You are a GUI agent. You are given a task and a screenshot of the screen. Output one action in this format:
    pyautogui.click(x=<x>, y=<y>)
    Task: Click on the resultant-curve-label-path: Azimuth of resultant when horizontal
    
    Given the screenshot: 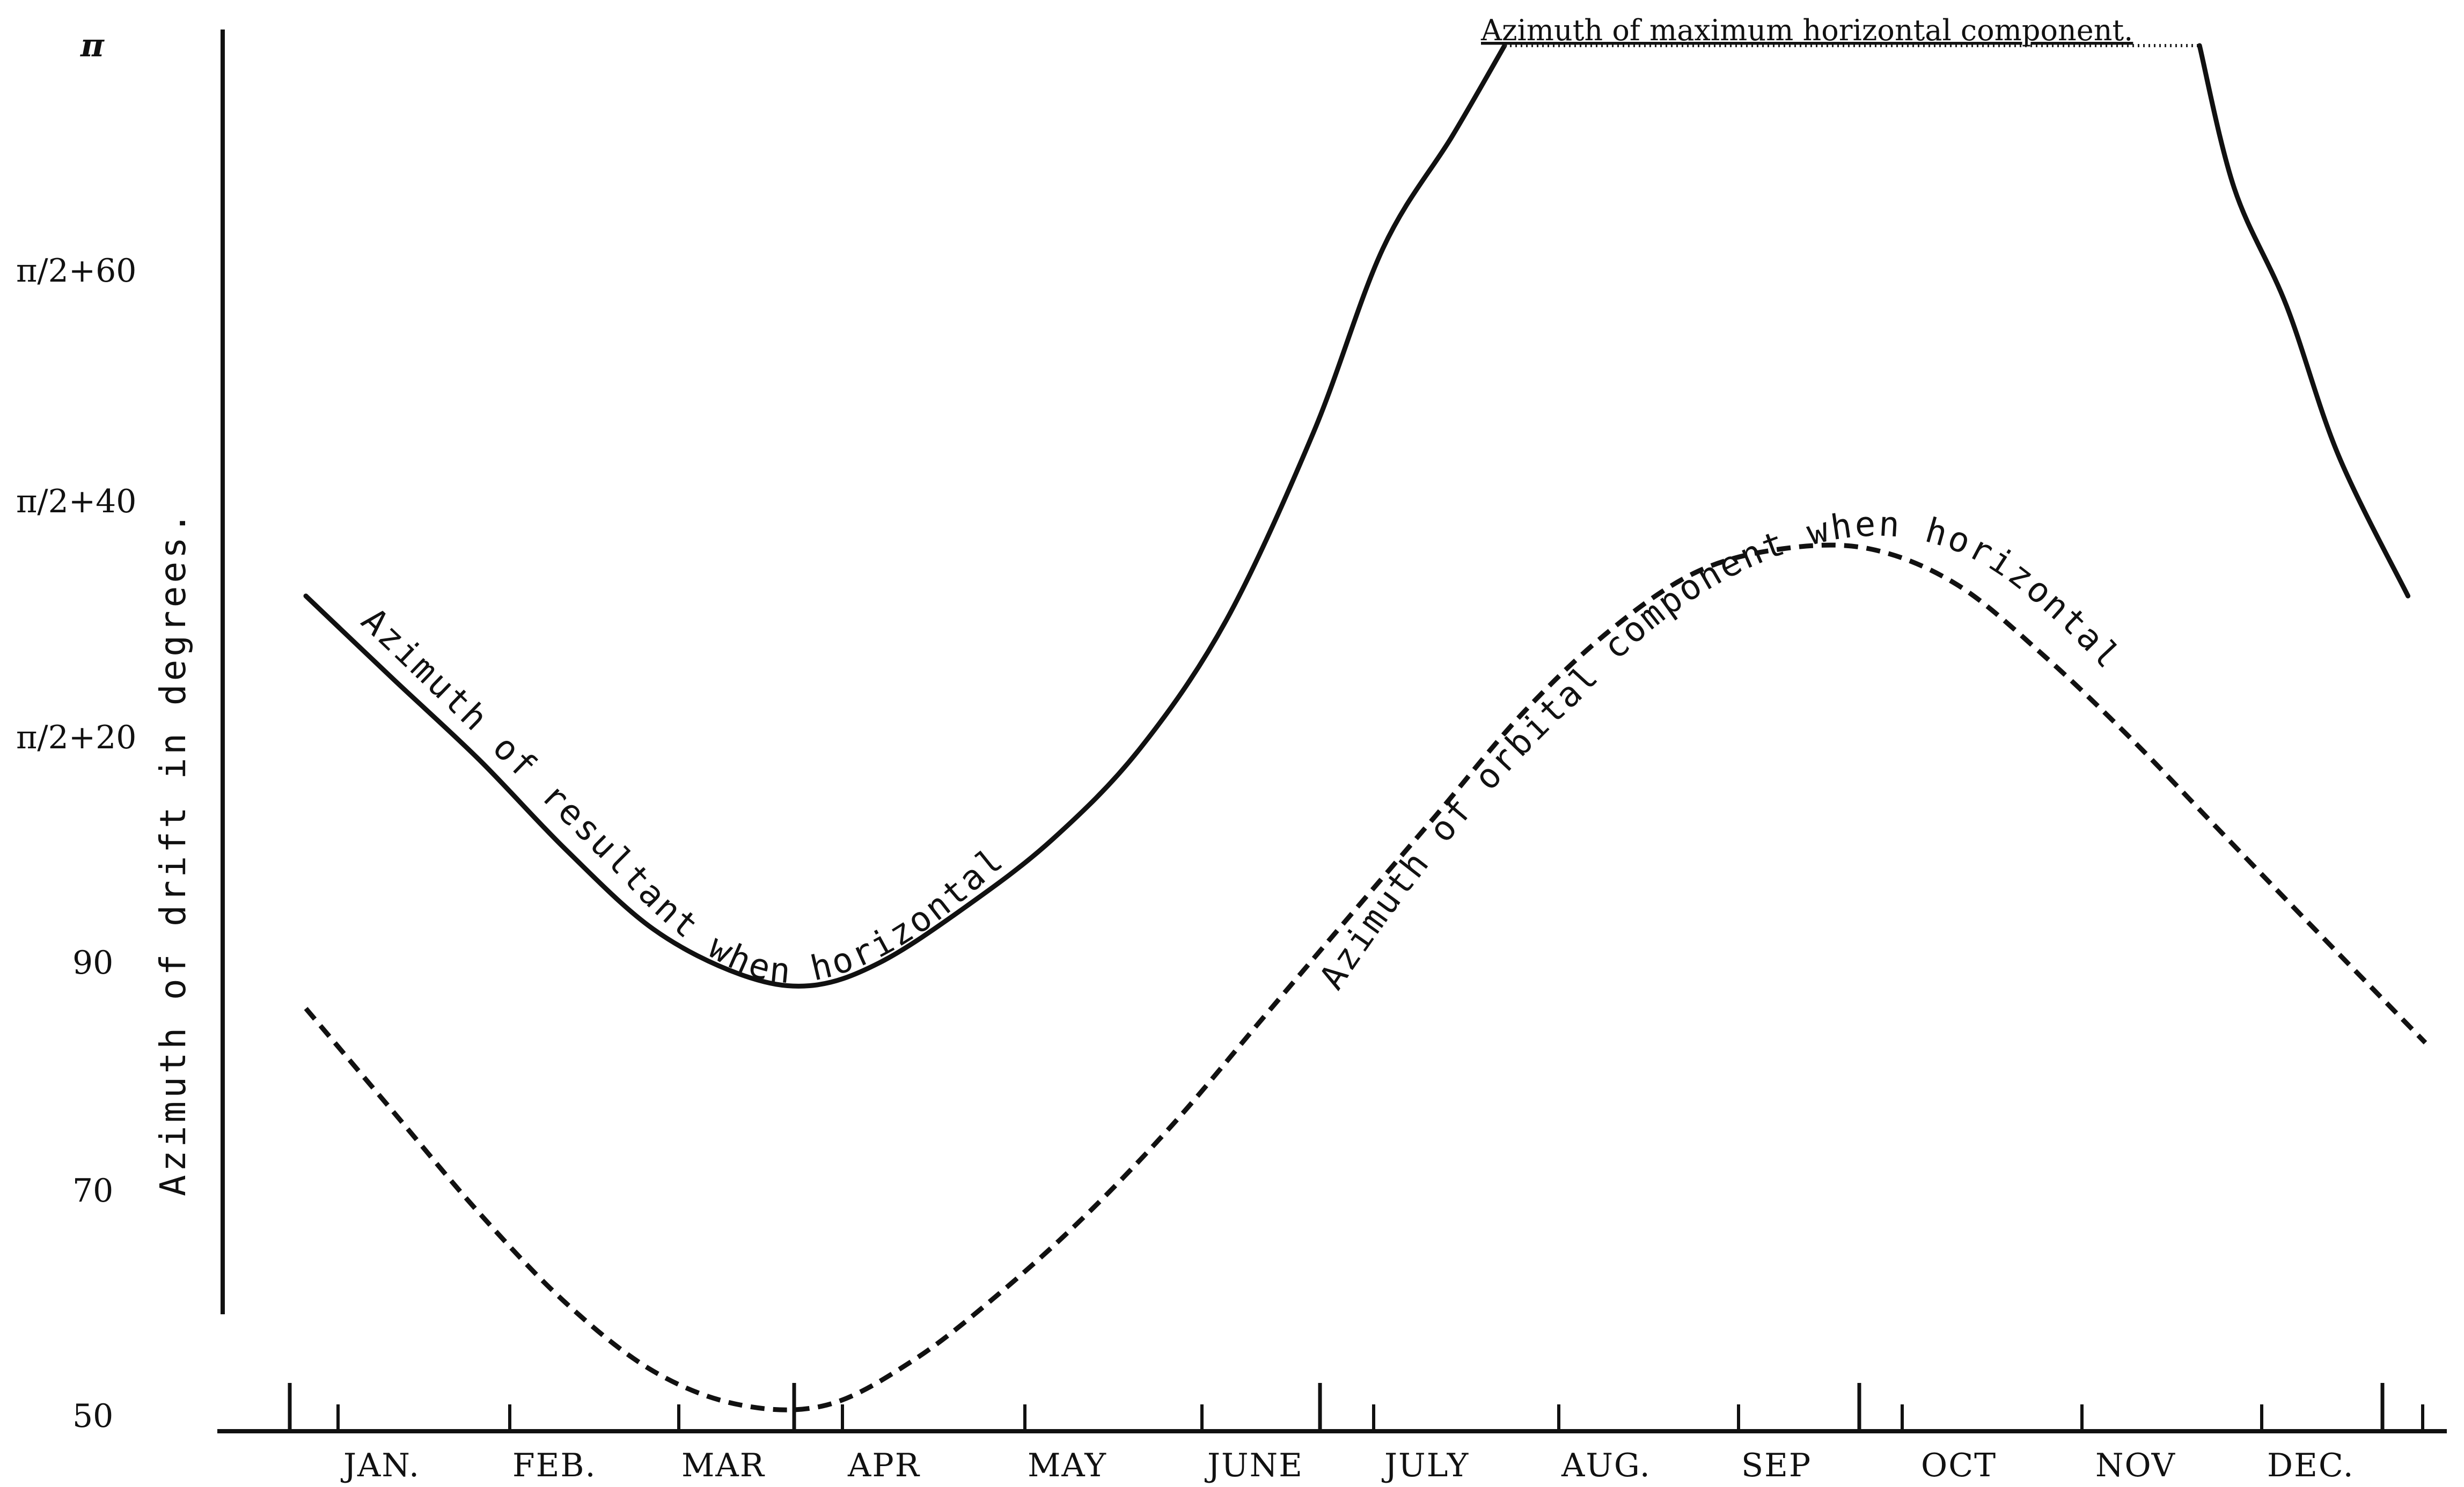 What is the action you would take?
    pyautogui.click(x=682, y=796)
    